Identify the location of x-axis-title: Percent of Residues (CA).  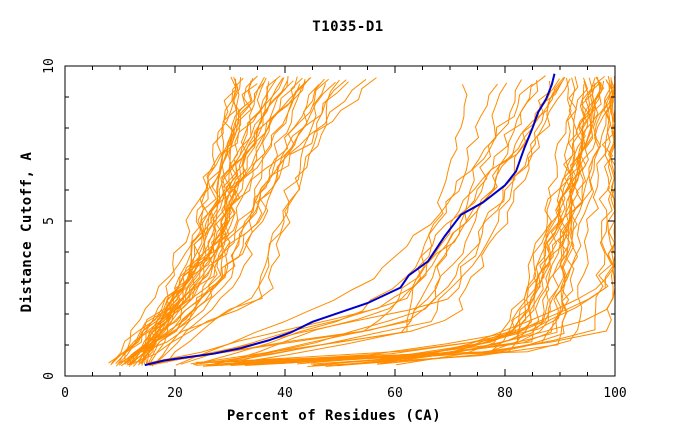
(334, 416).